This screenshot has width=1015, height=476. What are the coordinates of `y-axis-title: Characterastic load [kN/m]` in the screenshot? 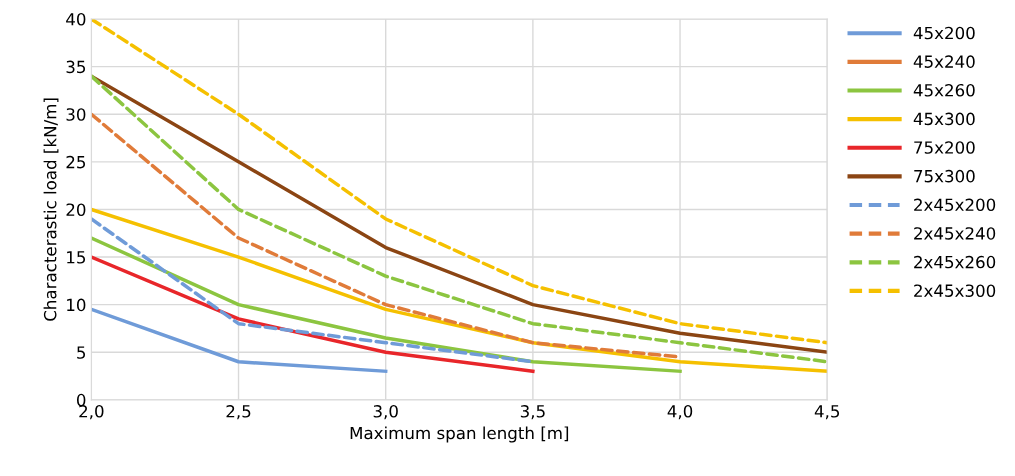 It's located at (51, 209).